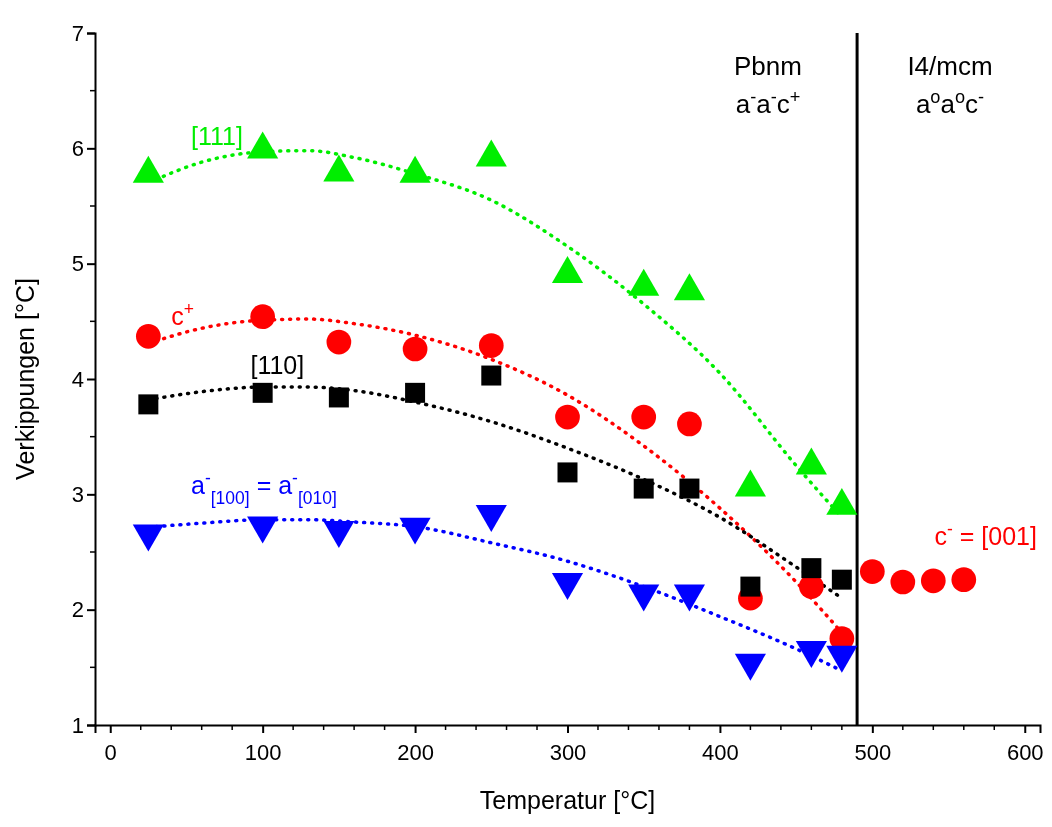 The image size is (1052, 827). I want to click on series-label: c$^{+}$, so click(182, 314).